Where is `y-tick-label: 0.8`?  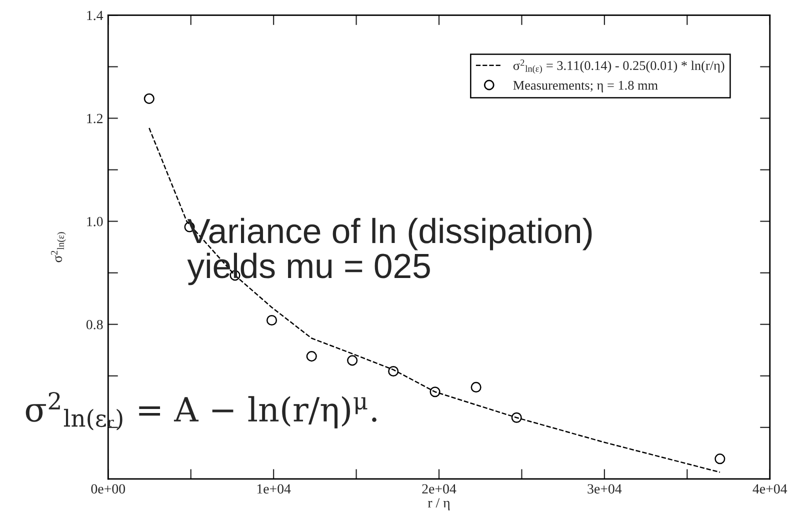 y-tick-label: 0.8 is located at coordinates (94, 325).